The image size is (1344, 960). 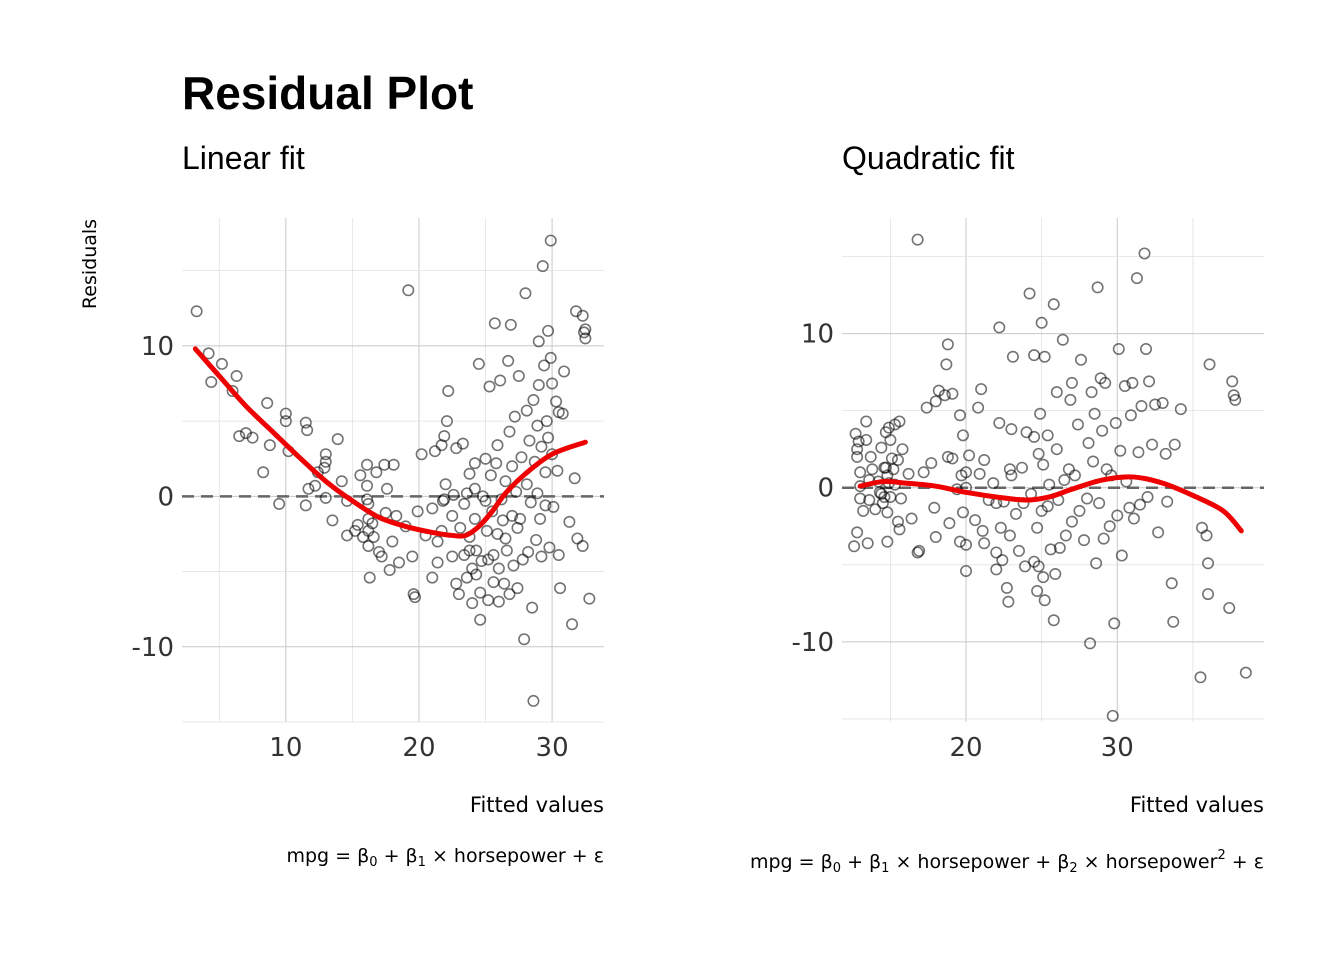 I want to click on y-tick-label: -10, so click(x=813, y=643).